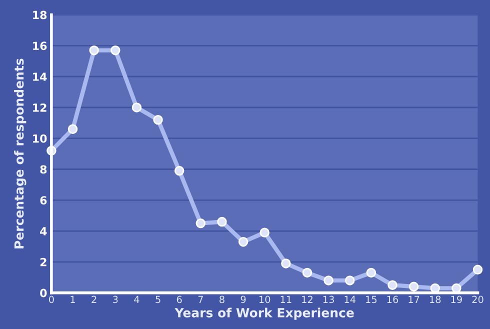  Describe the element at coordinates (392, 300) in the screenshot. I see `x-tick-label: 16` at that location.